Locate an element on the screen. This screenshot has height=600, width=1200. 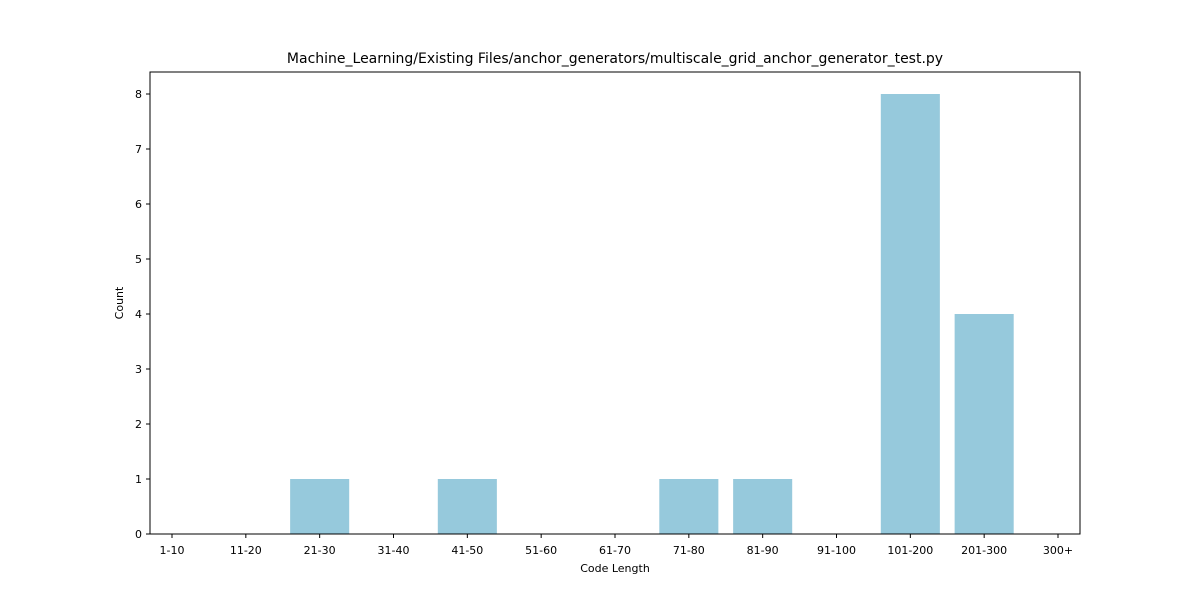
x-tick-label: 51-60 is located at coordinates (541, 550).